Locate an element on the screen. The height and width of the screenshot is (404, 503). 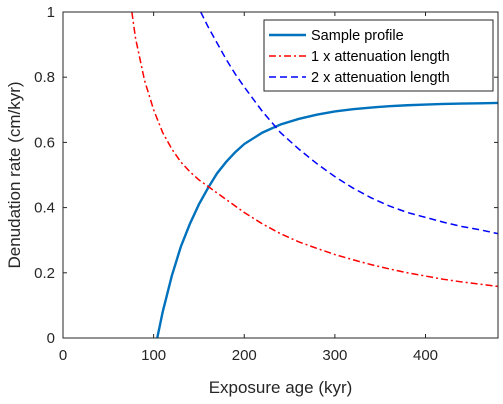
y-tick-label: 0.2 is located at coordinates (44, 273).